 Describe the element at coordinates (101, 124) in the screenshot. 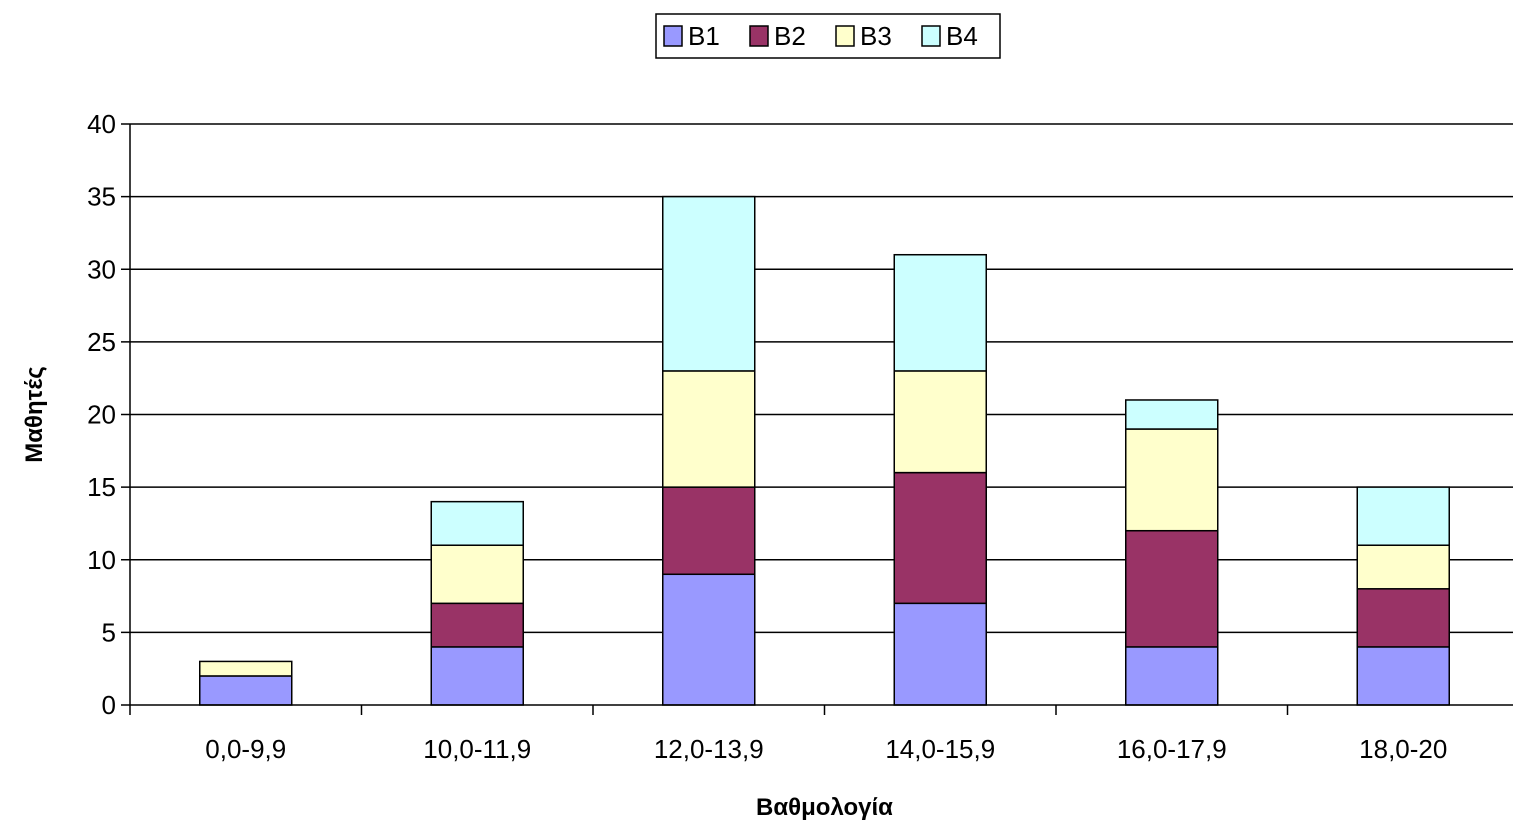

I see `y-tick-label: 40` at that location.